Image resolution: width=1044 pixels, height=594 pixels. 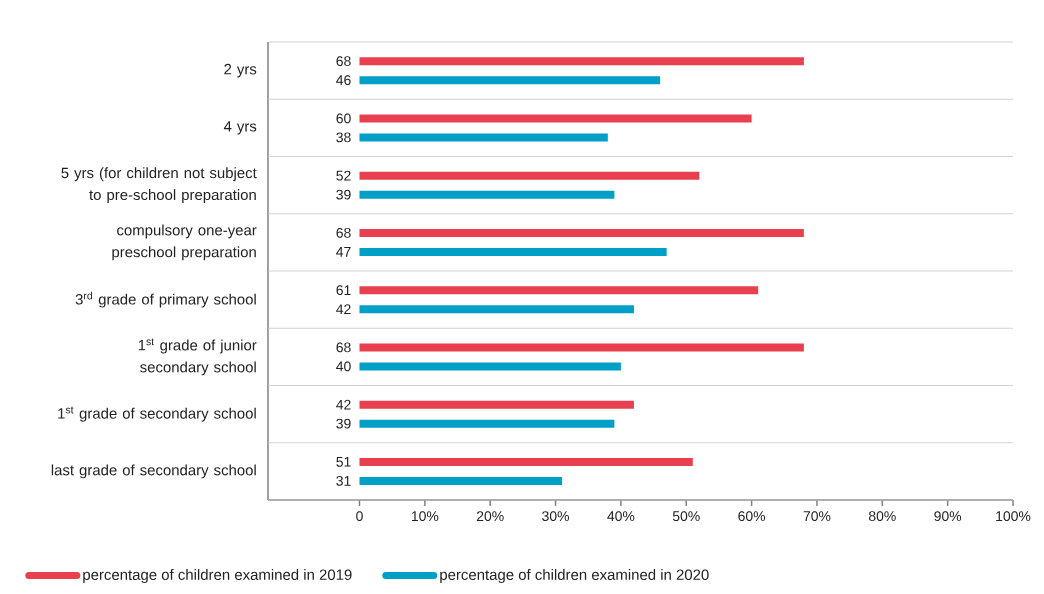 What do you see at coordinates (343, 118) in the screenshot?
I see `data-label: 60` at bounding box center [343, 118].